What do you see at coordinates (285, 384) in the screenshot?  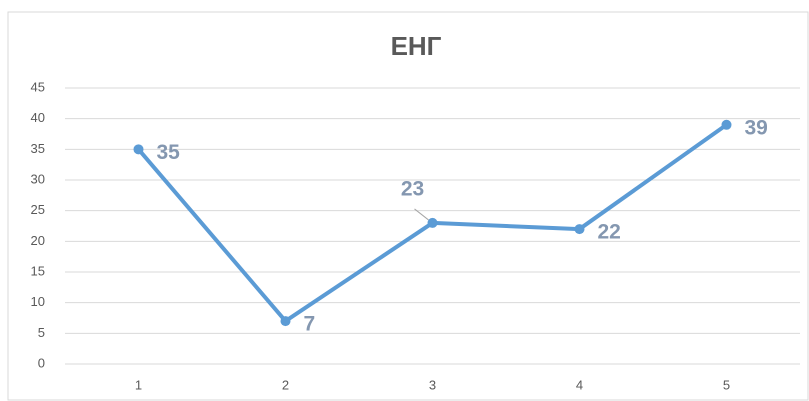 I see `x-tick-label: 2` at bounding box center [285, 384].